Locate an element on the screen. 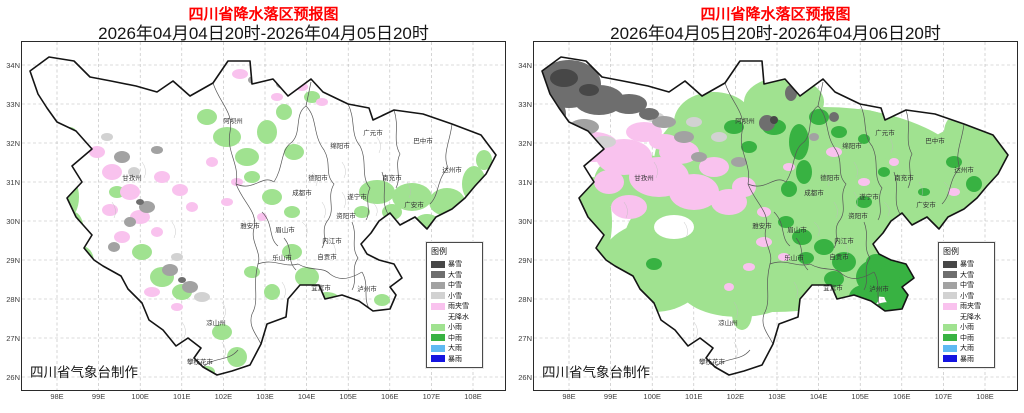 The width and height of the screenshot is (1024, 413). legend-label: 大雨 is located at coordinates (455, 349).